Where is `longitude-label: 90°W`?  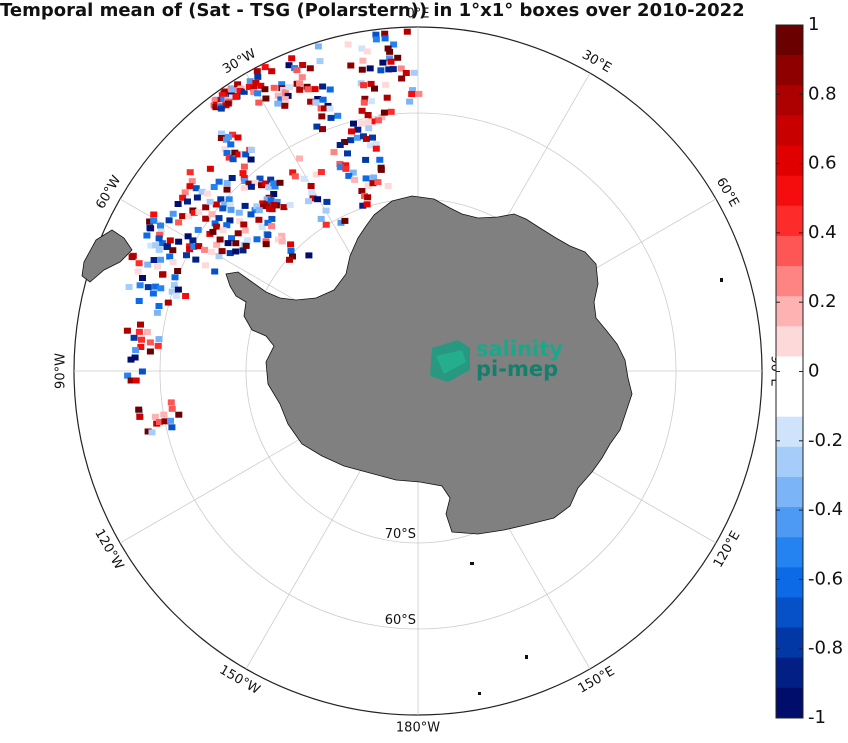 longitude-label: 90°W is located at coordinates (61, 371).